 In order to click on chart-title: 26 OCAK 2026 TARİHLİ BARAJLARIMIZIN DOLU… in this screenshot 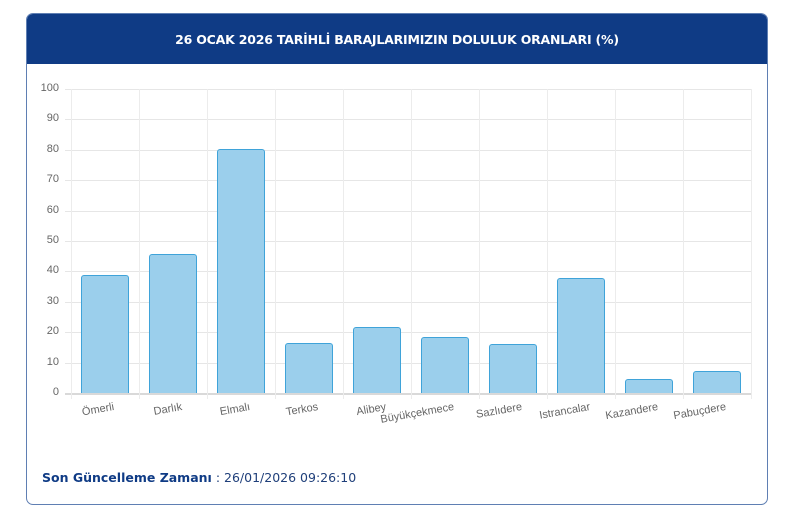, I will do `click(397, 39)`.